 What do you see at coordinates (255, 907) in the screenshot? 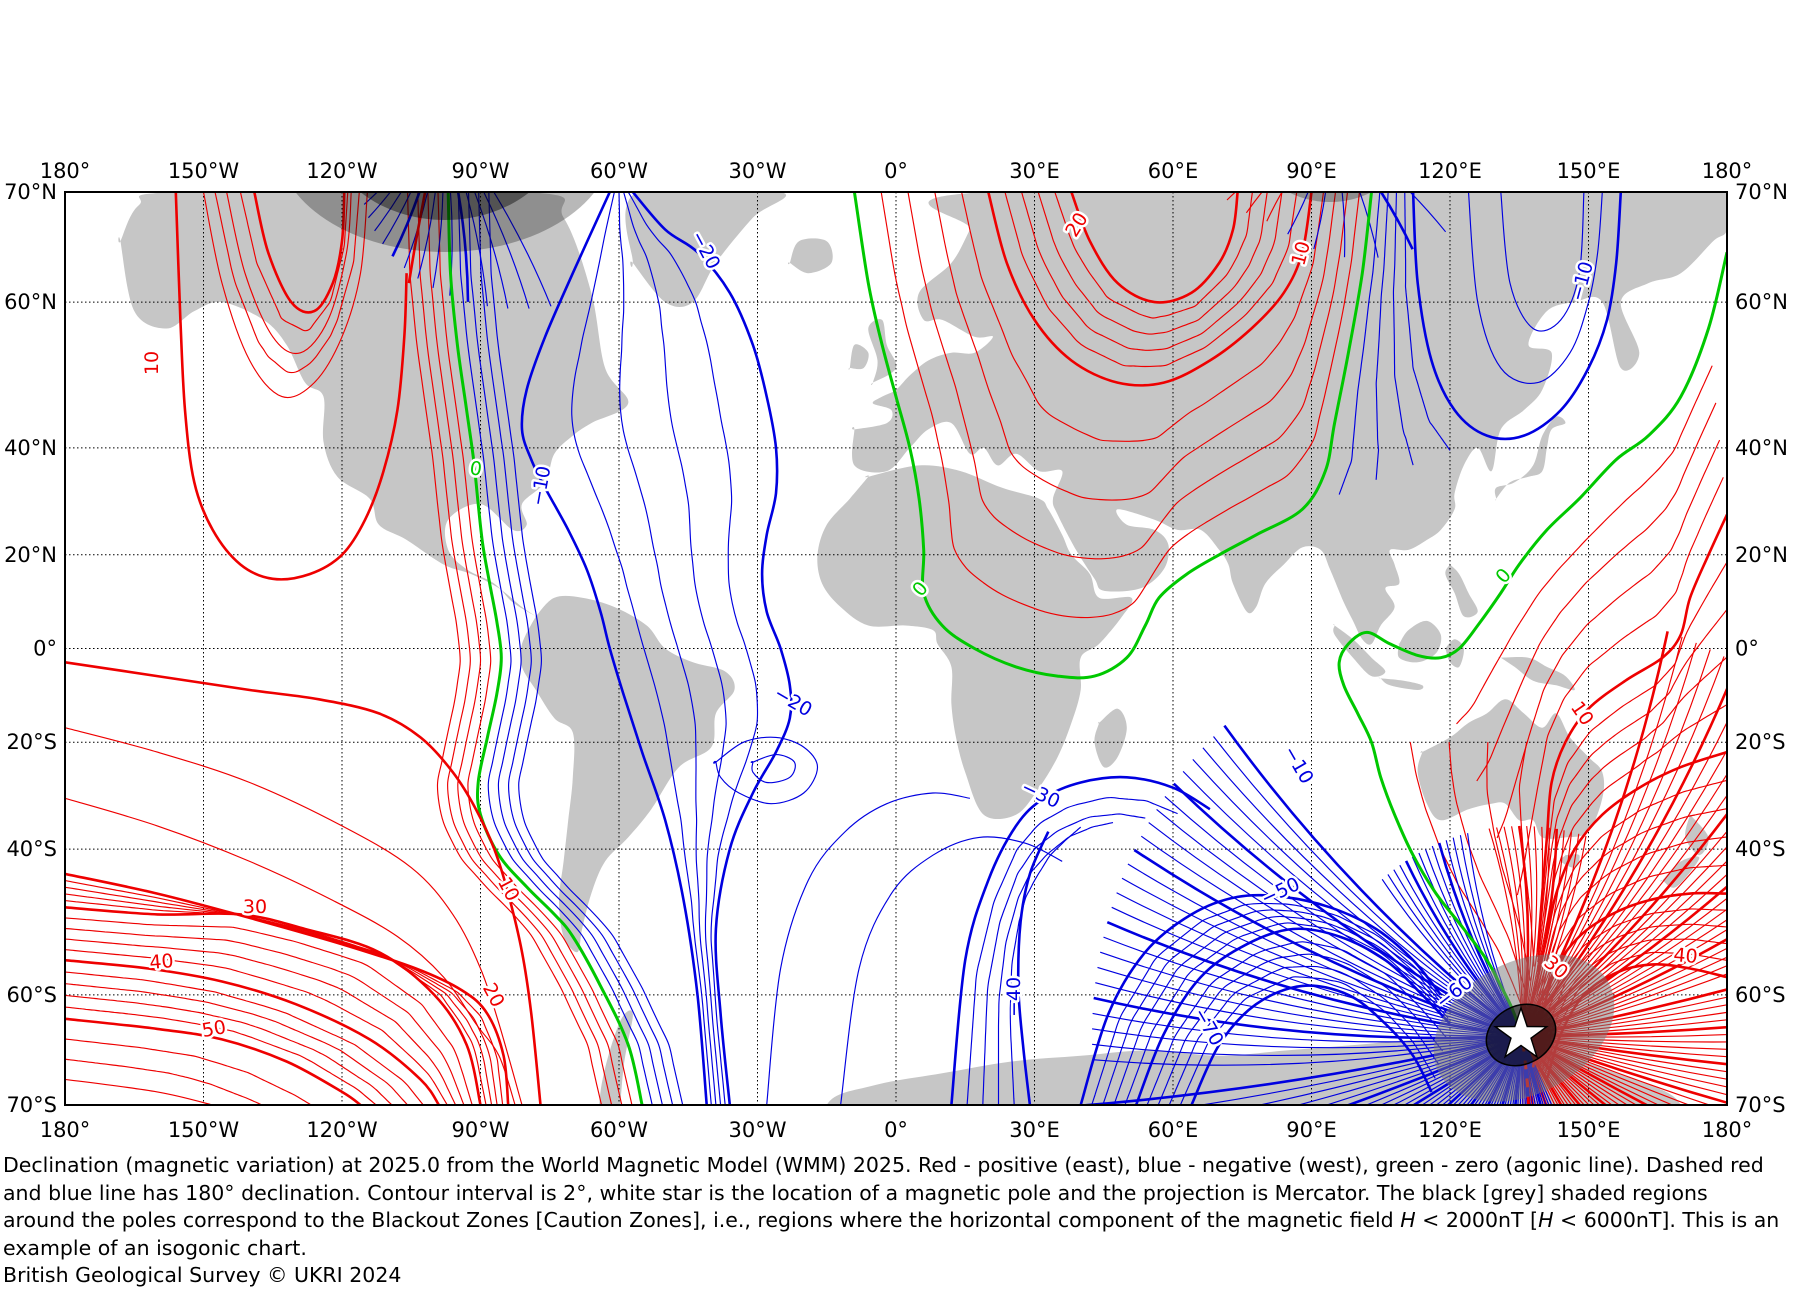
I see `contour-label: 30` at bounding box center [255, 907].